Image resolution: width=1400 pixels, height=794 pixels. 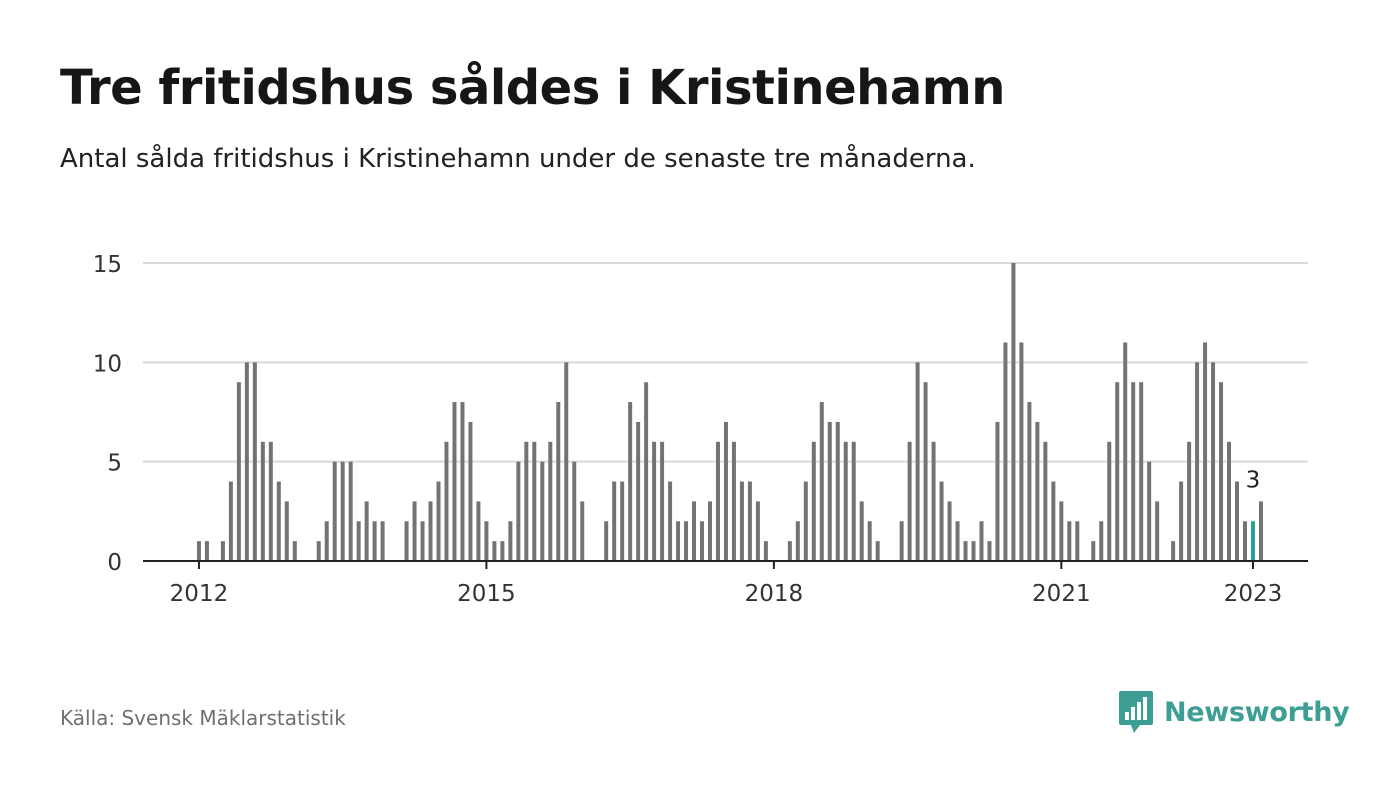 What do you see at coordinates (107, 364) in the screenshot?
I see `y-tick-label: 10` at bounding box center [107, 364].